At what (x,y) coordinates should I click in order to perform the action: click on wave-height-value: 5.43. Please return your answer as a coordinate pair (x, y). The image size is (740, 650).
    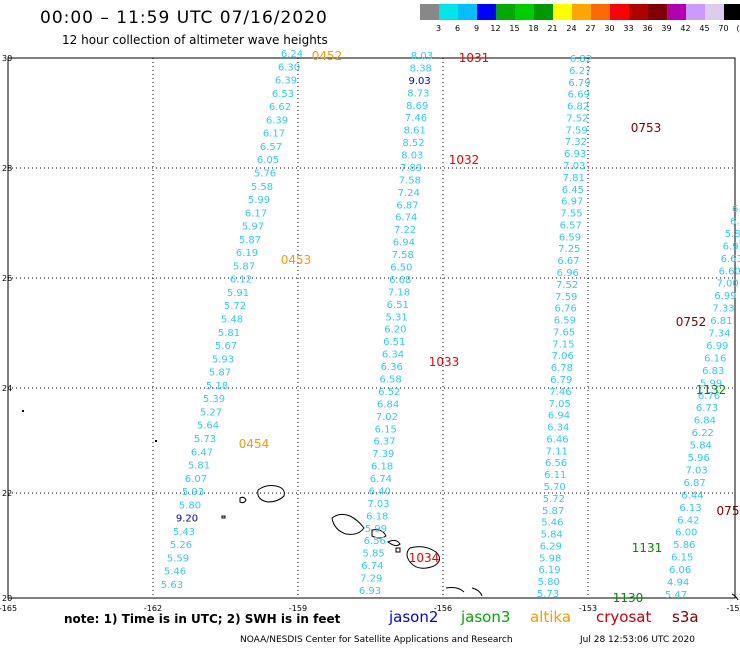
    Looking at the image, I should click on (184, 532).